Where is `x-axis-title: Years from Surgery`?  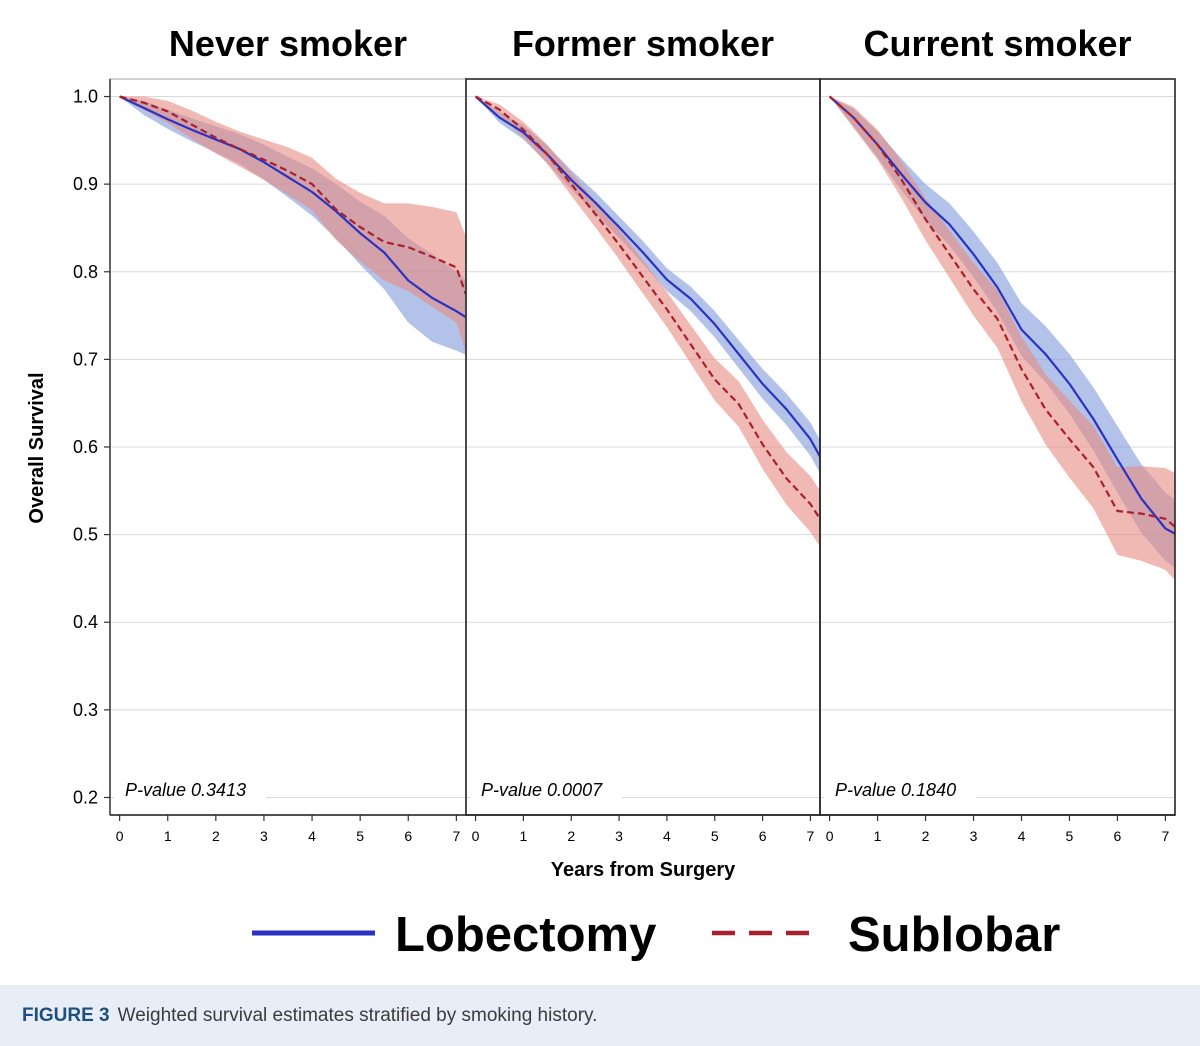
x-axis-title: Years from Surgery is located at coordinates (643, 870).